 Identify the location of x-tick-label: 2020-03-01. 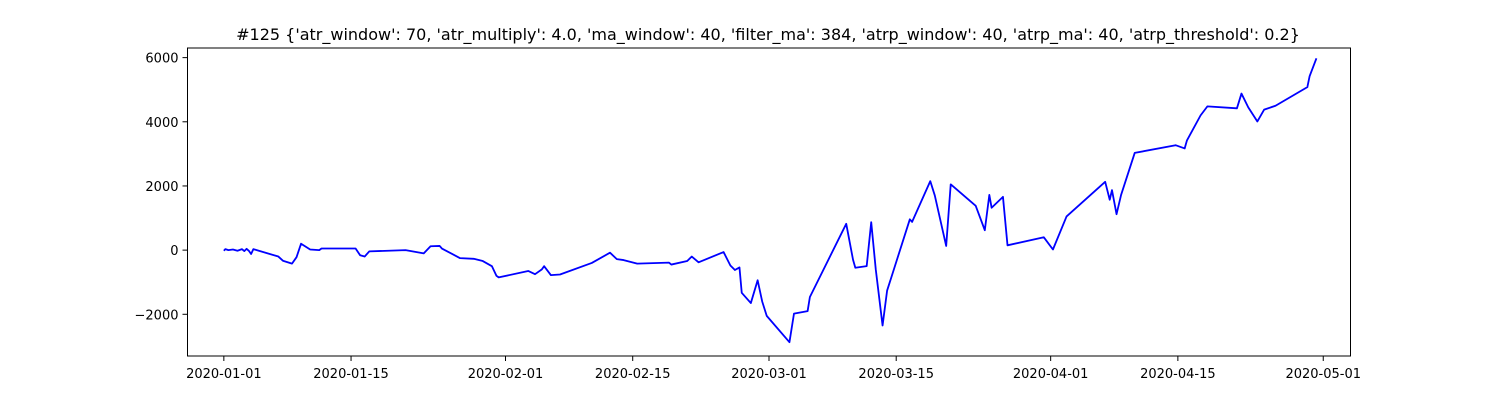
(769, 374).